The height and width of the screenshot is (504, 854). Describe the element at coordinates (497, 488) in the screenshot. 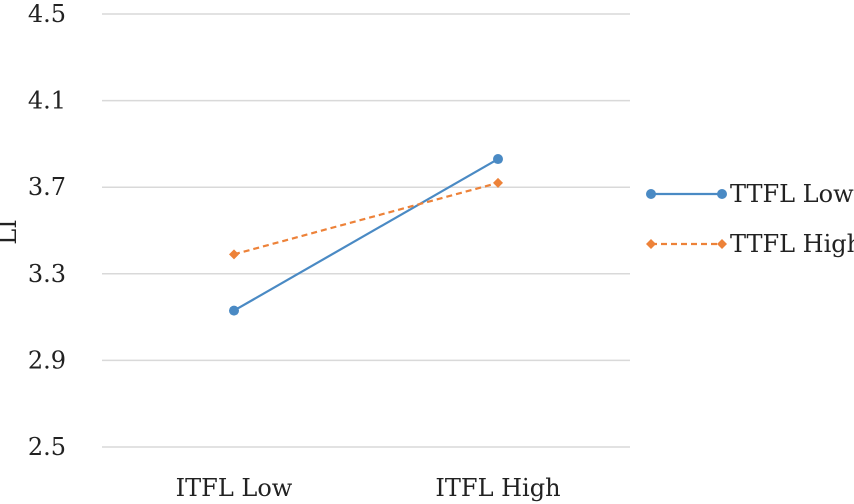

I see `x-tick-label: ITFL High` at that location.